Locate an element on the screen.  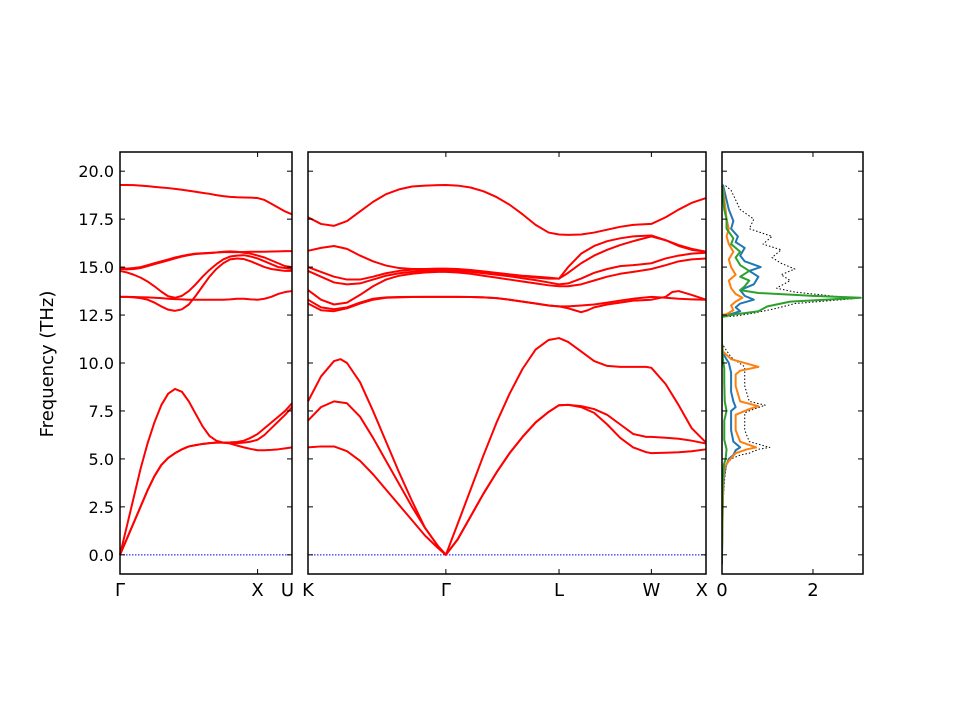
ytick-label: 10.0 is located at coordinates (96, 363).